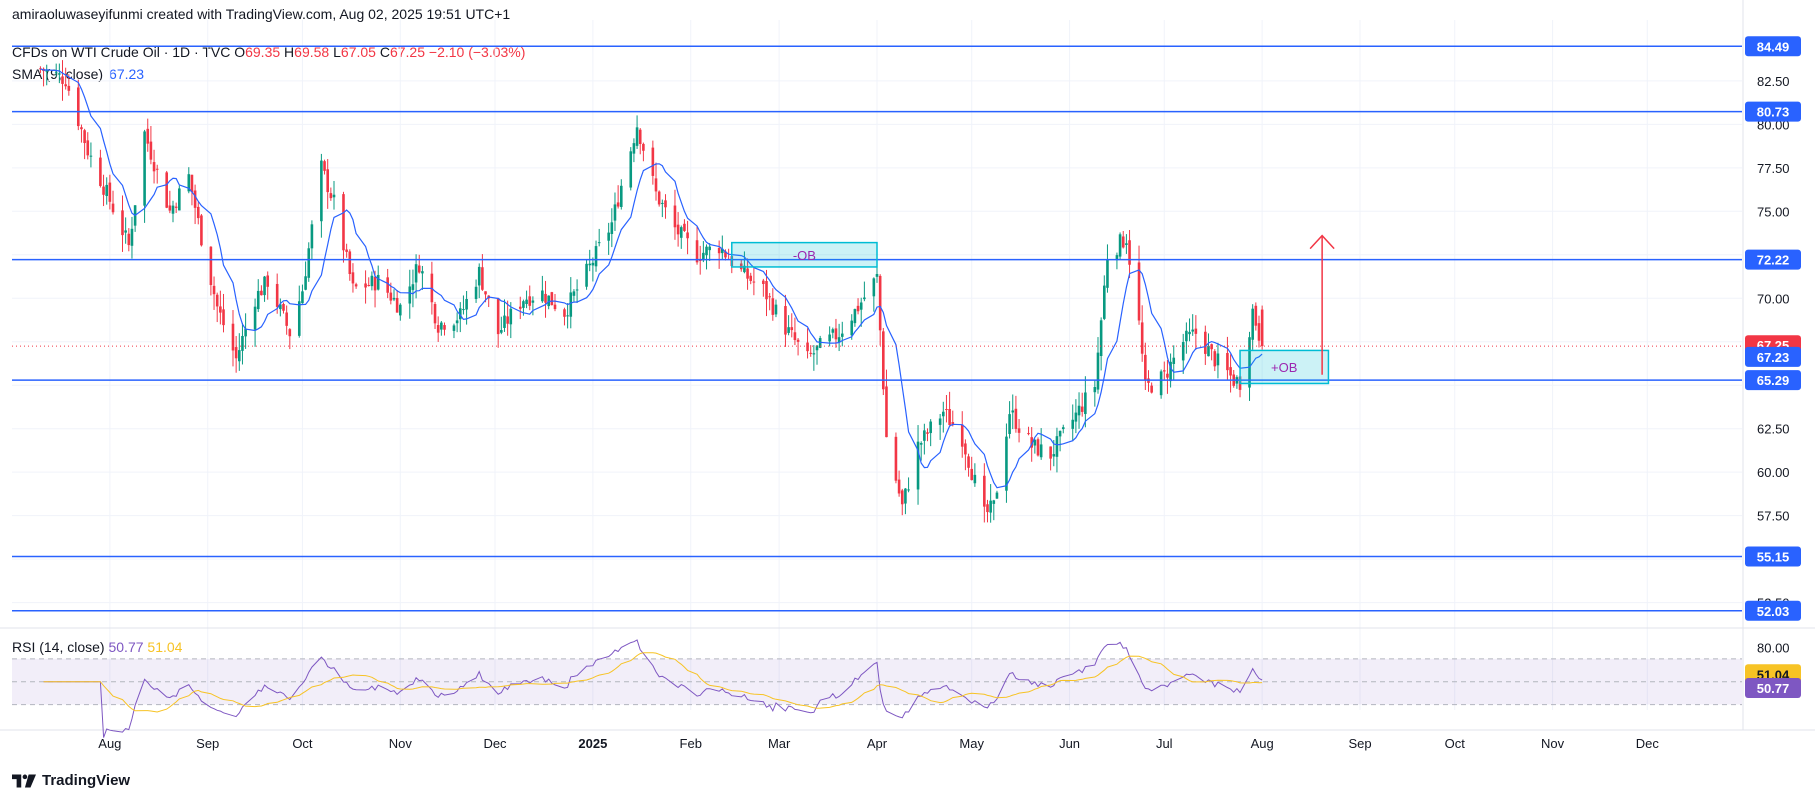 Image resolution: width=1815 pixels, height=803 pixels. I want to click on order-block-box, so click(1284, 367).